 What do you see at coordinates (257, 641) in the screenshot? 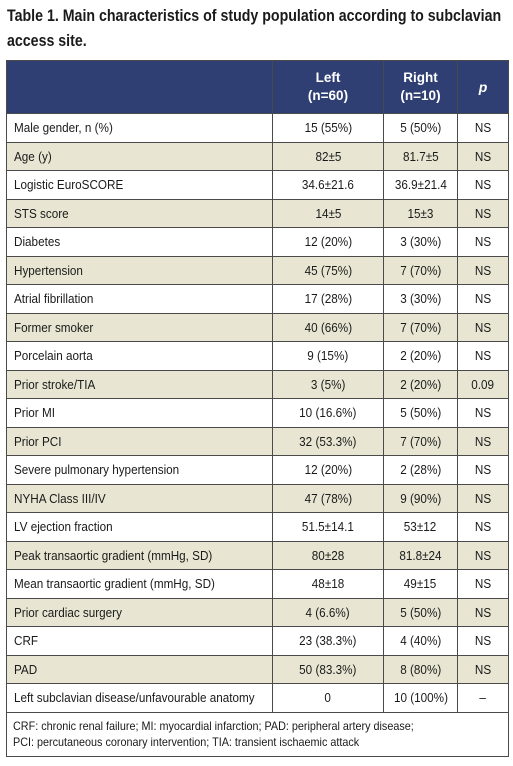
I see `table-row: CRF 23 (38.3%) 4 (40%) NS` at bounding box center [257, 641].